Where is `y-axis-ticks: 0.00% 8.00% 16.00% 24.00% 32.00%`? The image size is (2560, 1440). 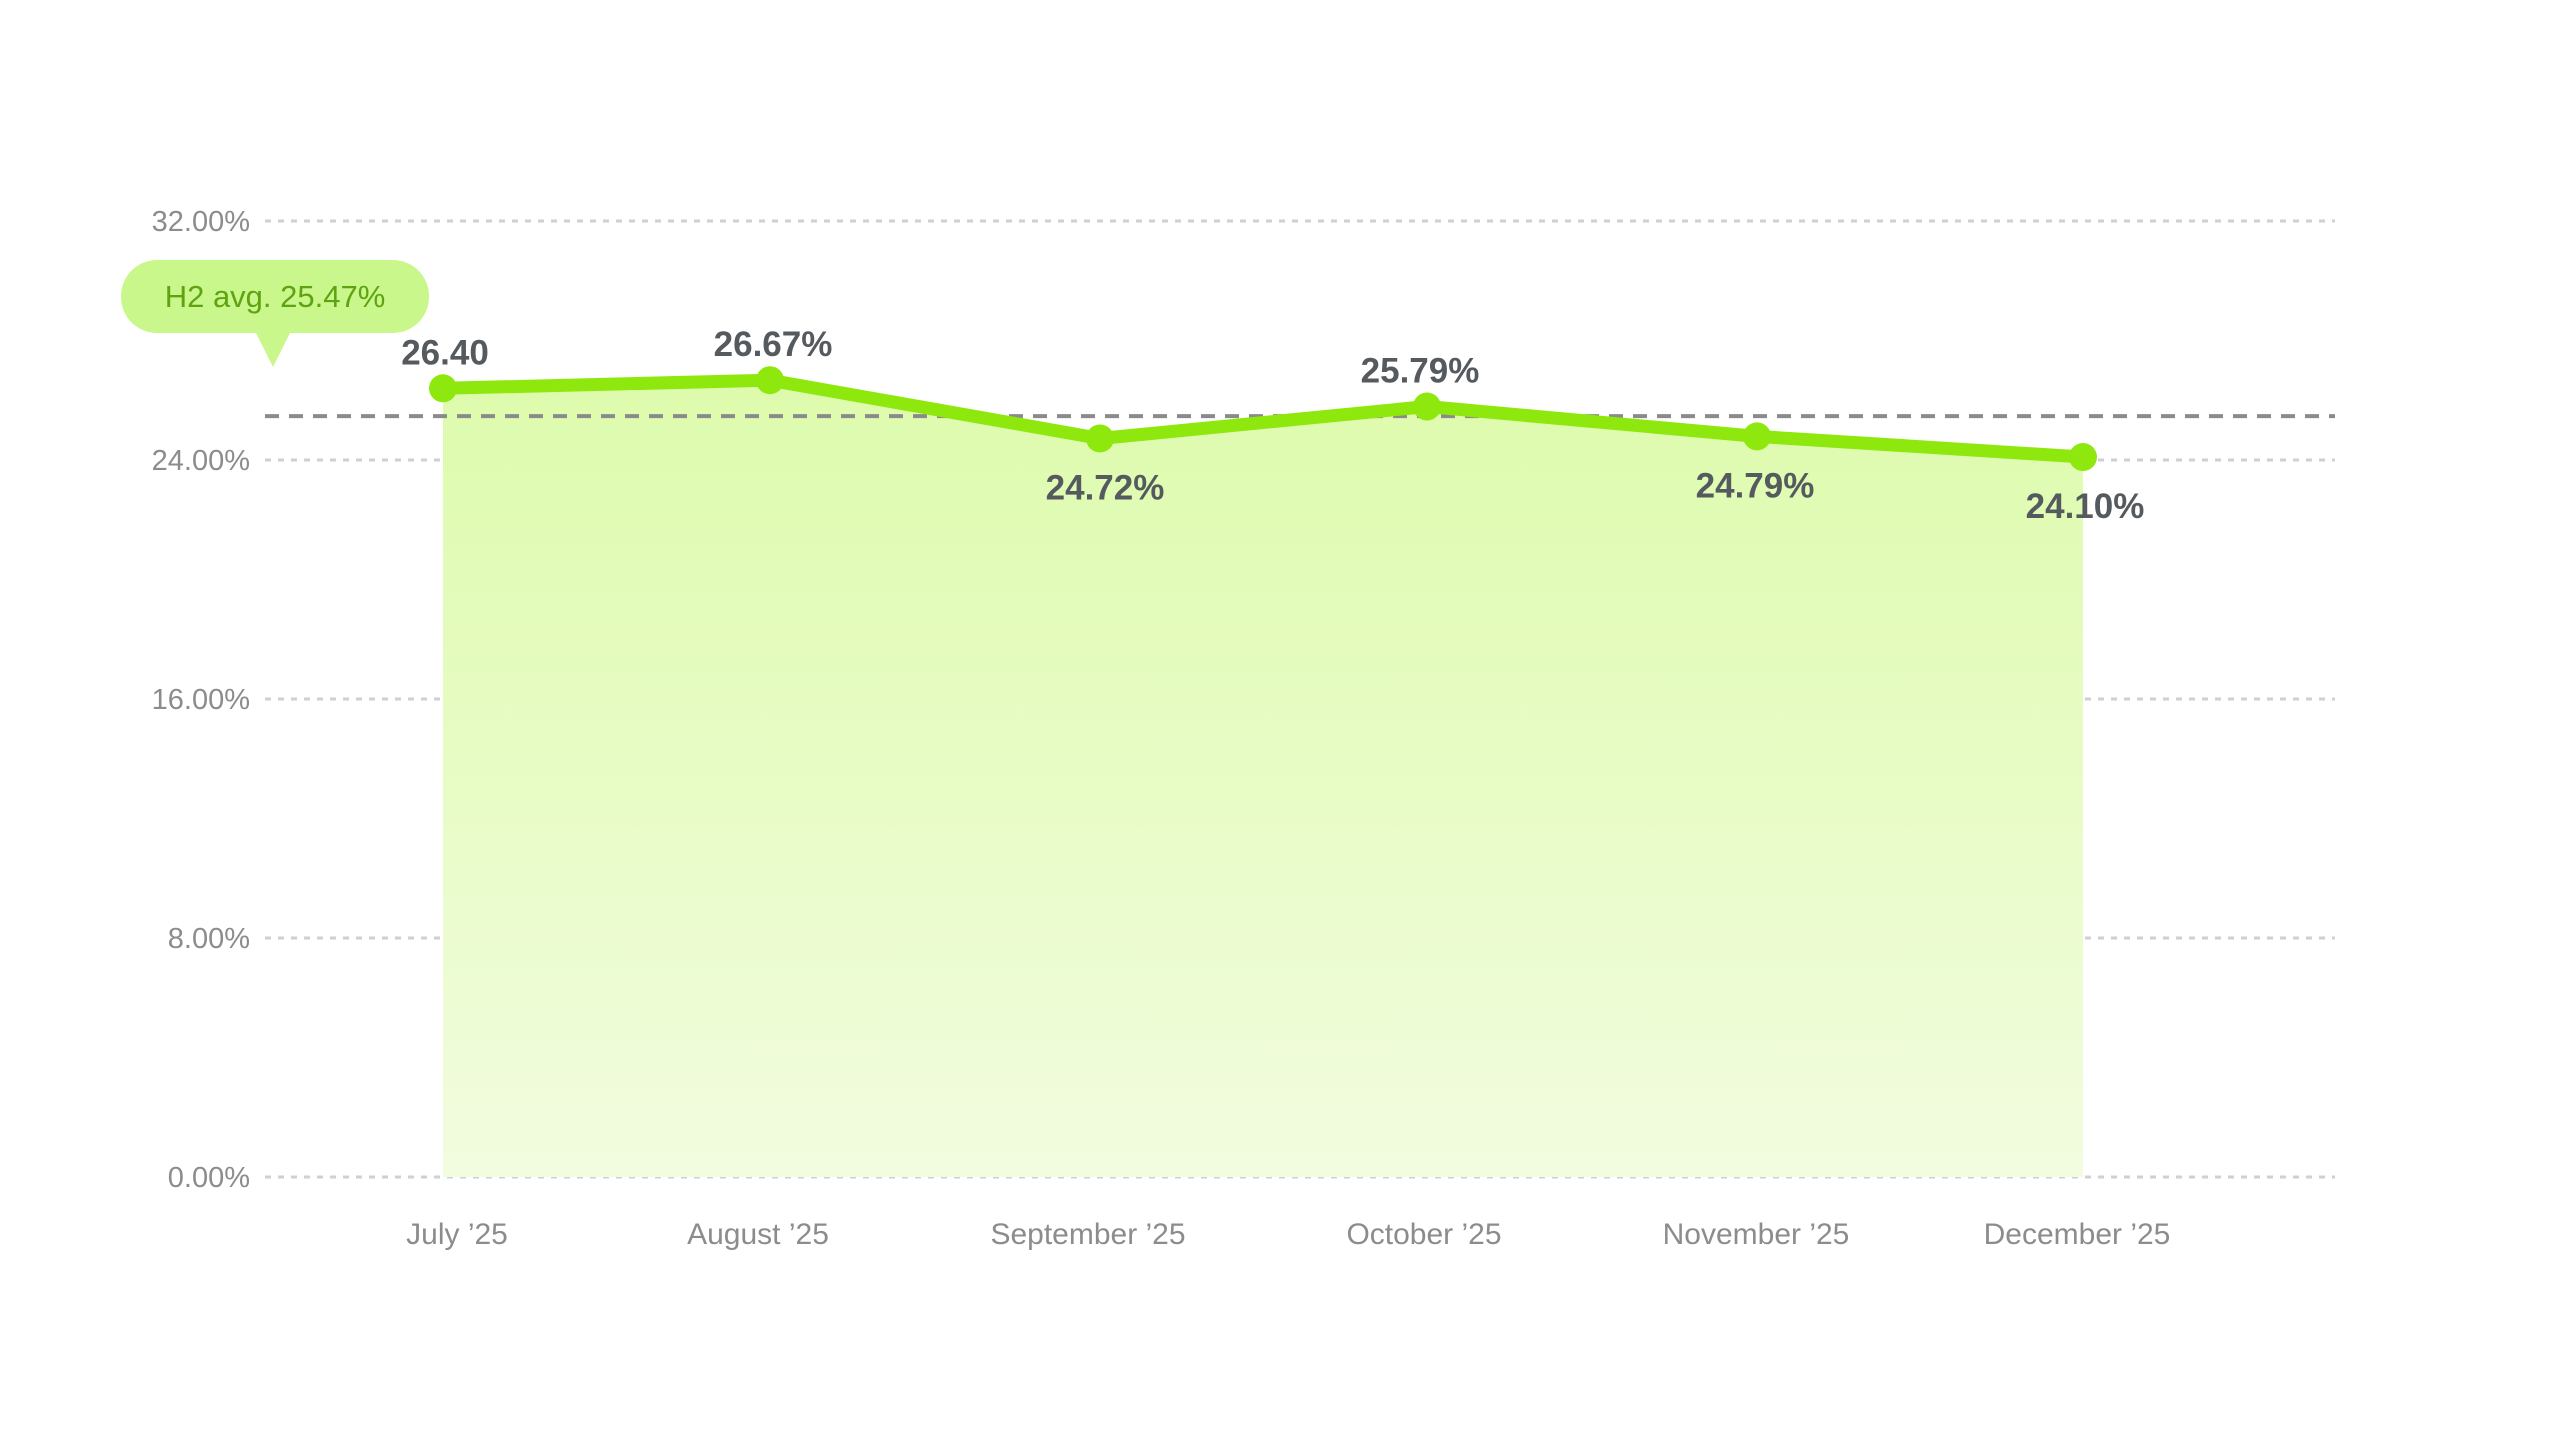 y-axis-ticks: 0.00% 8.00% 16.00% 24.00% 32.00% is located at coordinates (201, 700).